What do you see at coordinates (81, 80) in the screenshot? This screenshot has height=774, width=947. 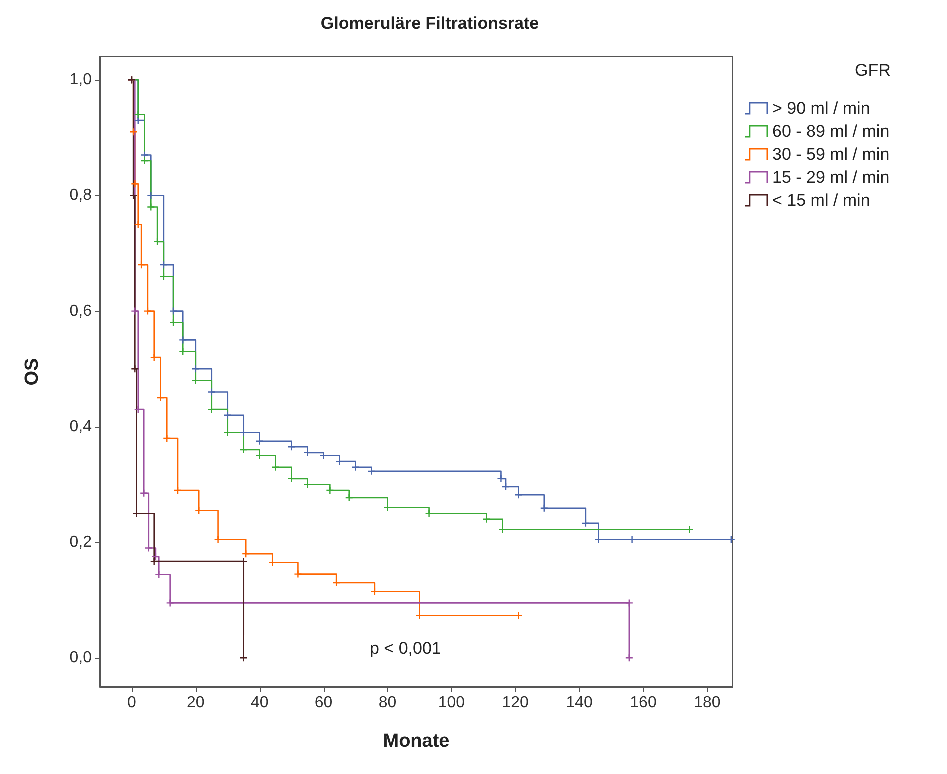 I see `y-tick-label: 1,0` at bounding box center [81, 80].